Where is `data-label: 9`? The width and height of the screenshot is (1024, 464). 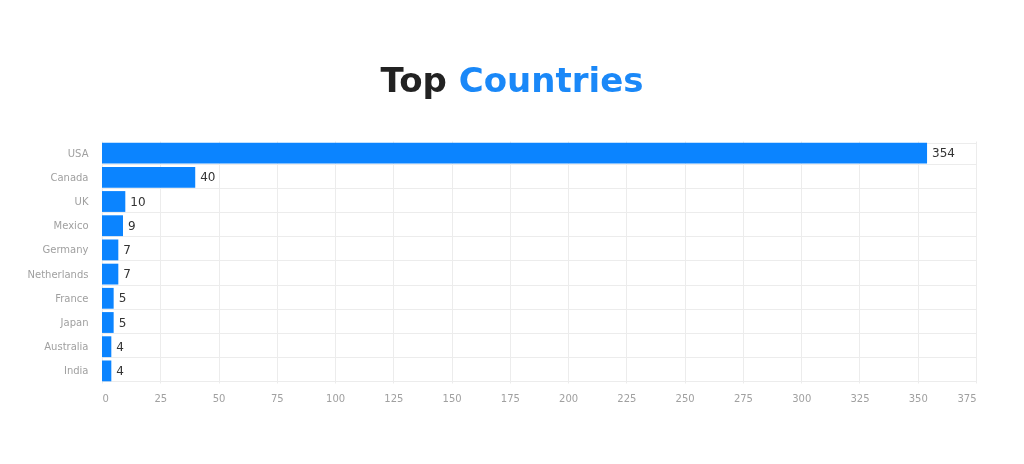 data-label: 9 is located at coordinates (131, 225).